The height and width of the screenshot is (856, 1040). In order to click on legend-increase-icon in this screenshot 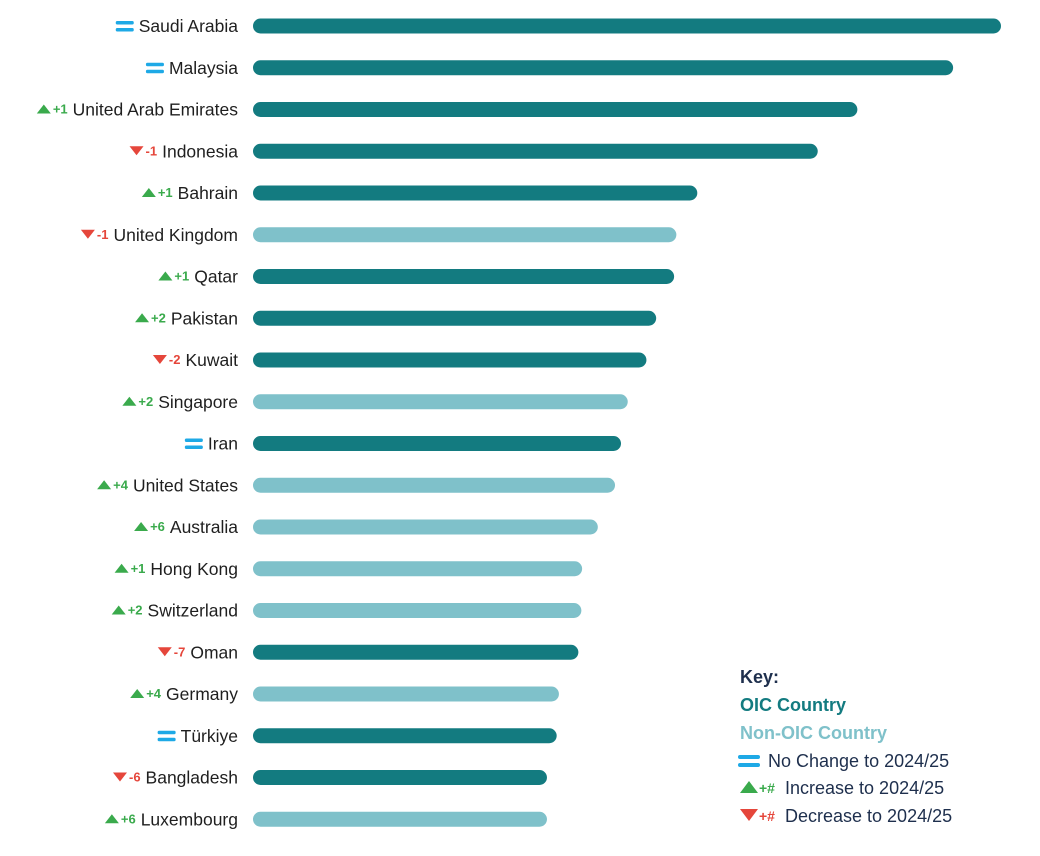, I will do `click(749, 787)`.